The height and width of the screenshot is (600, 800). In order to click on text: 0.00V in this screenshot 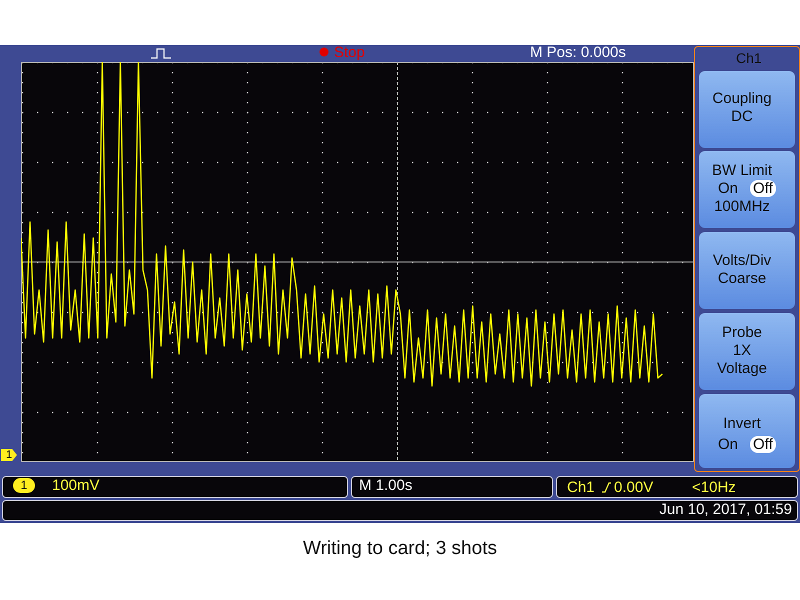, I will do `click(634, 487)`.